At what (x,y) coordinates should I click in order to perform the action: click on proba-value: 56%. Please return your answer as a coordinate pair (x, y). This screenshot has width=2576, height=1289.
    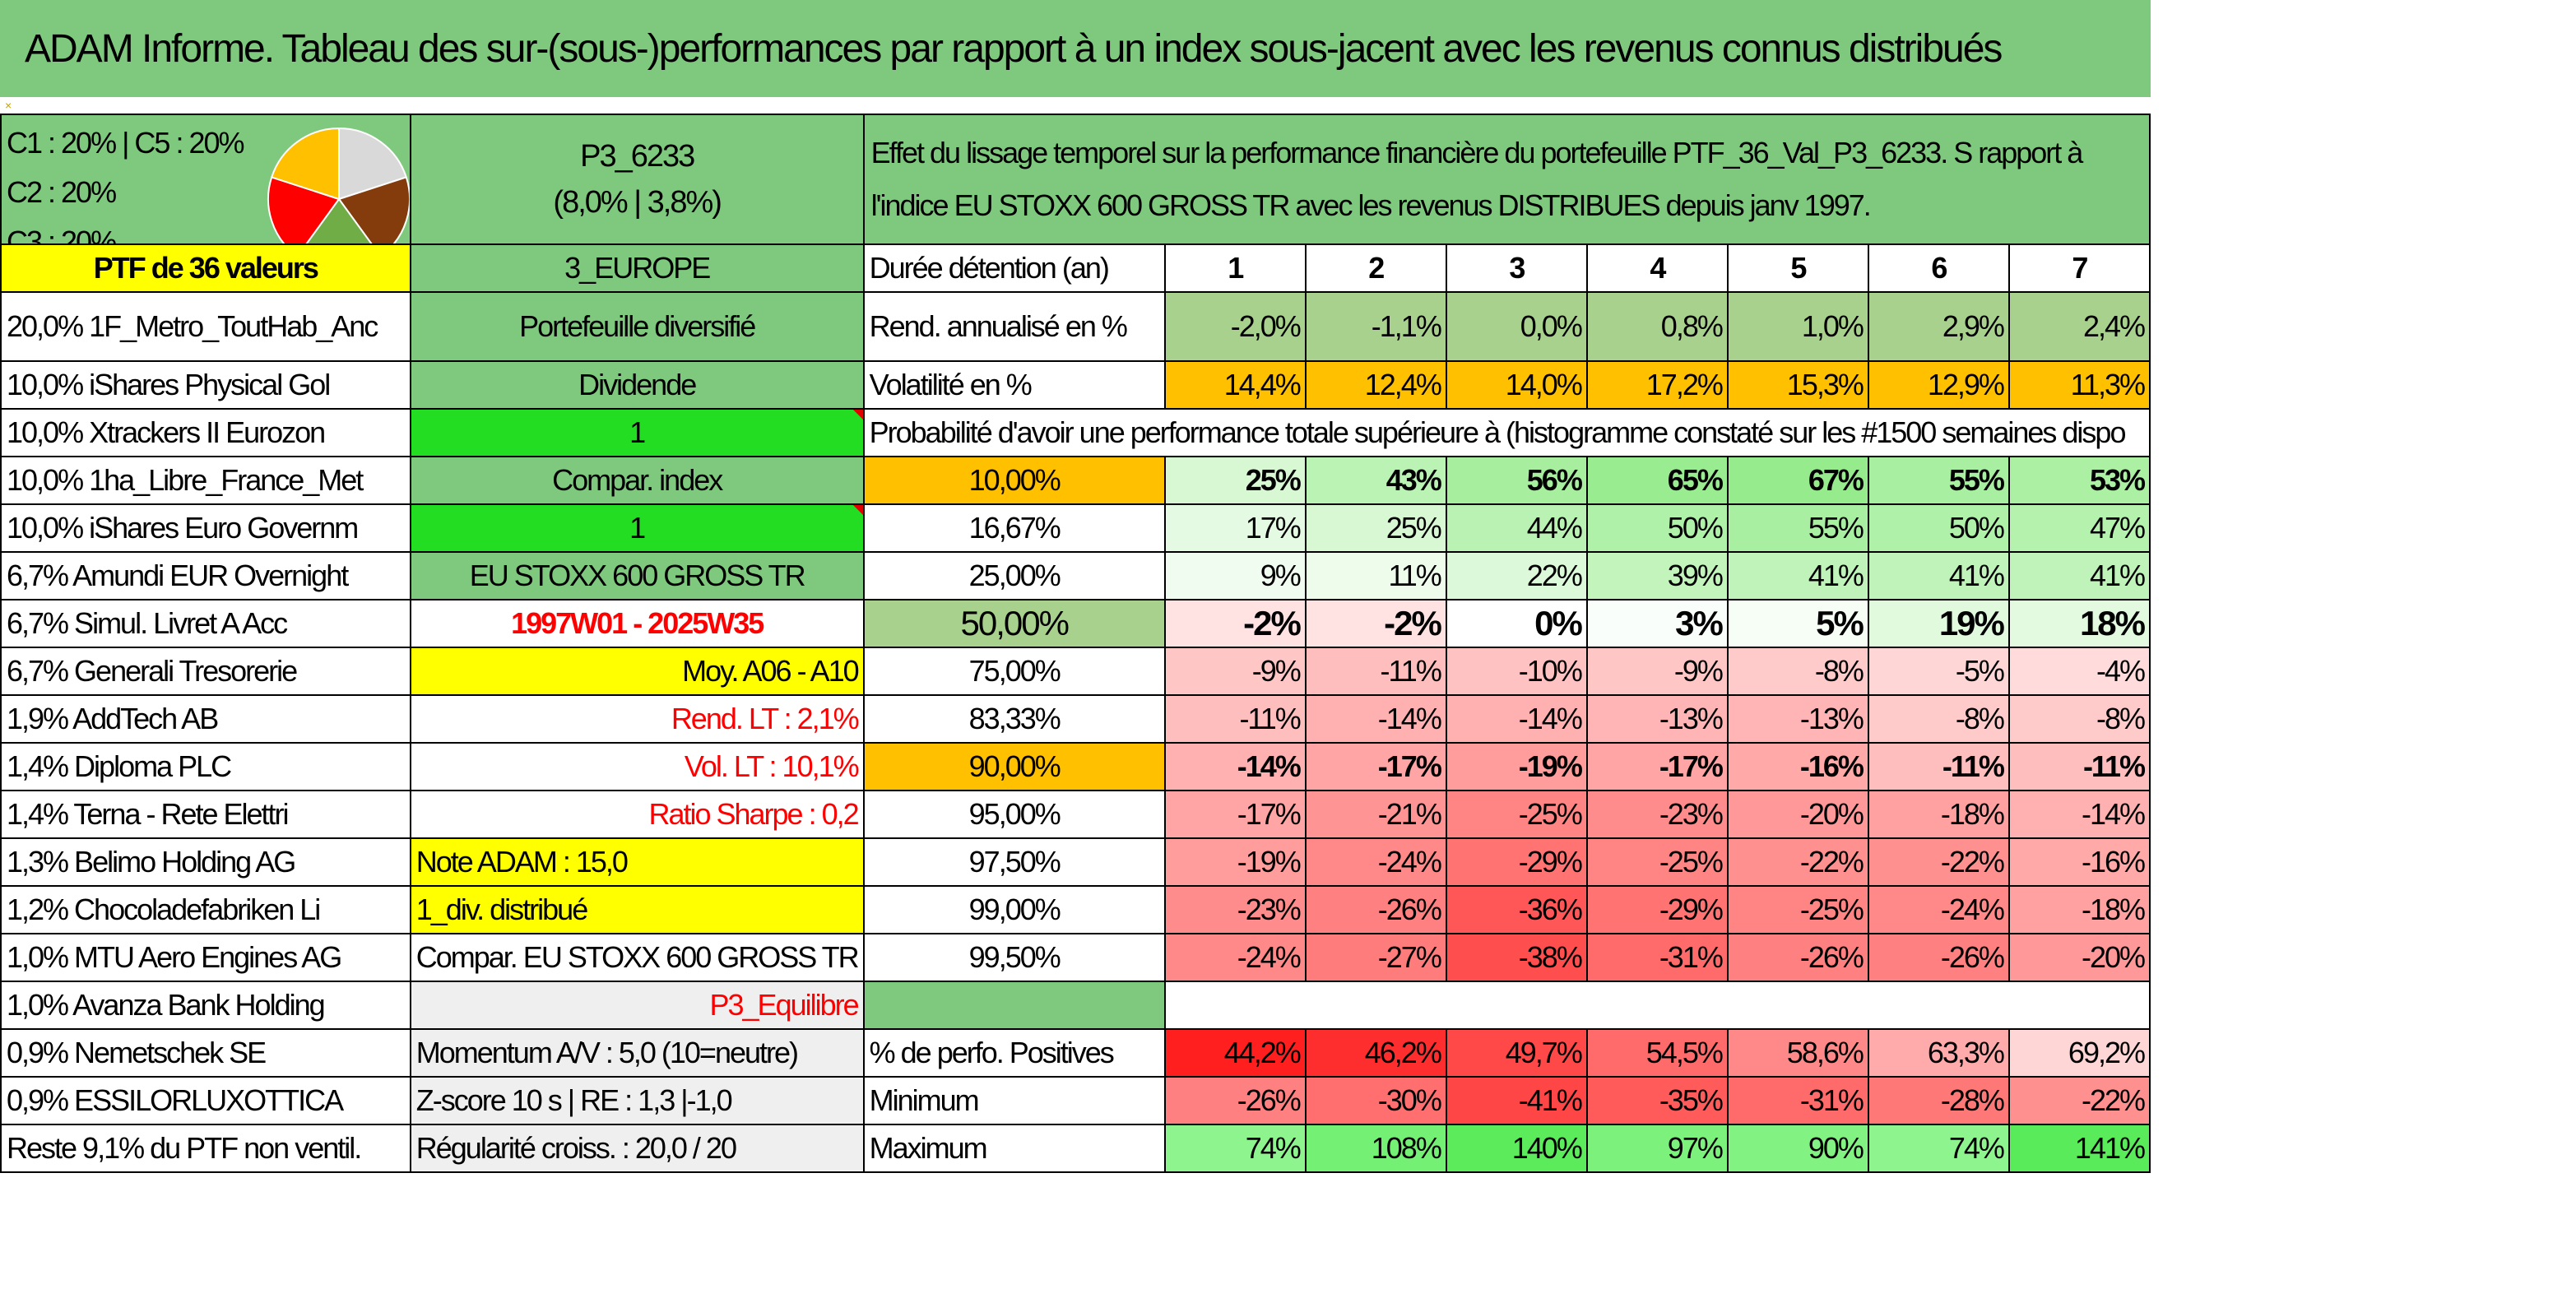
    Looking at the image, I should click on (1516, 480).